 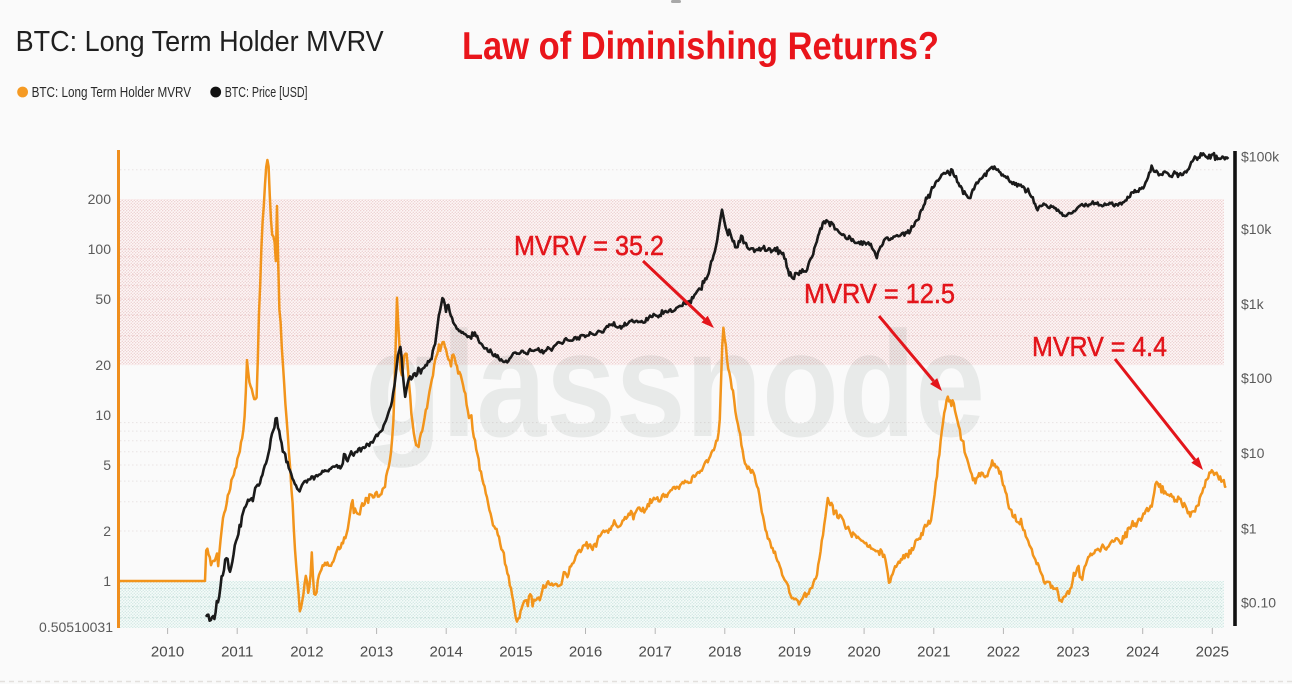 I want to click on svg-text: glassnode, so click(x=675, y=384).